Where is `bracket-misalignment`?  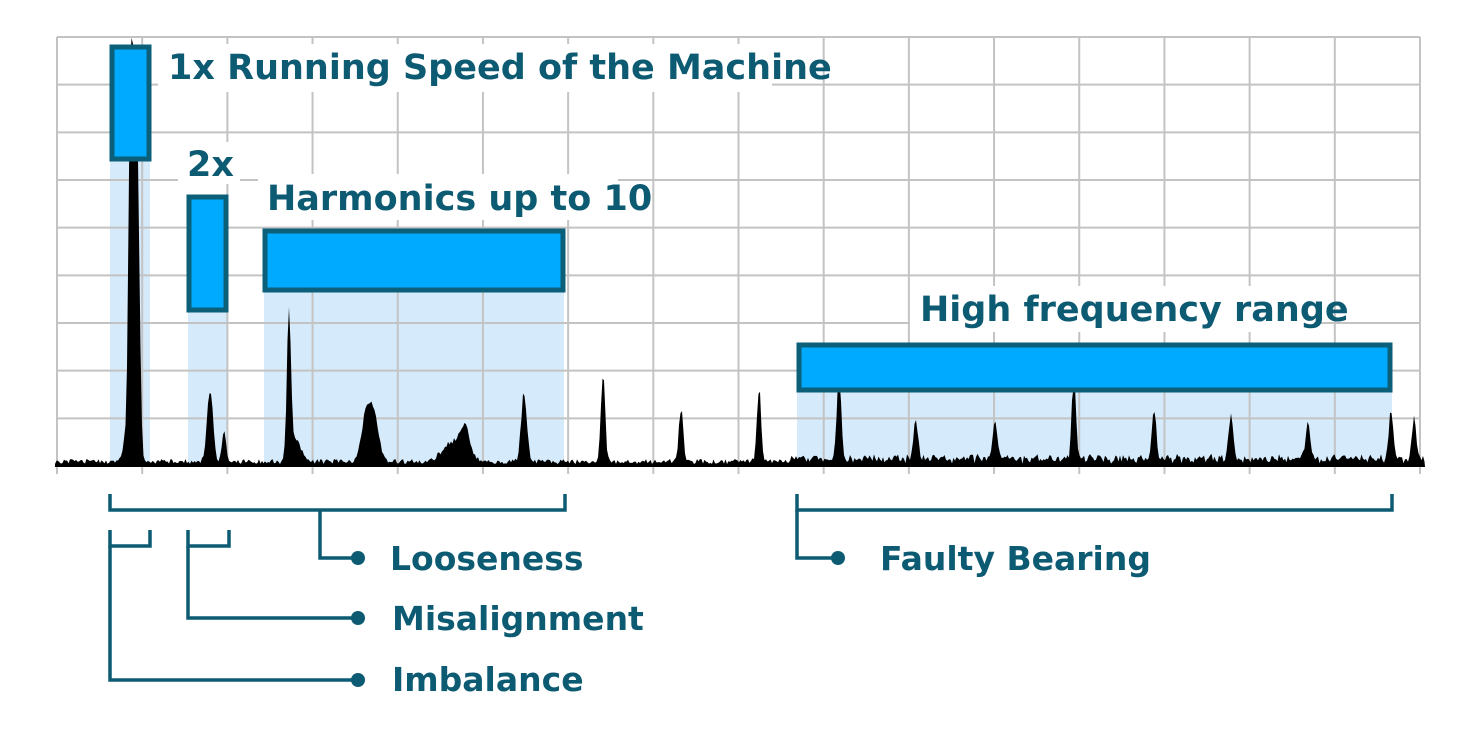 bracket-misalignment is located at coordinates (208, 539).